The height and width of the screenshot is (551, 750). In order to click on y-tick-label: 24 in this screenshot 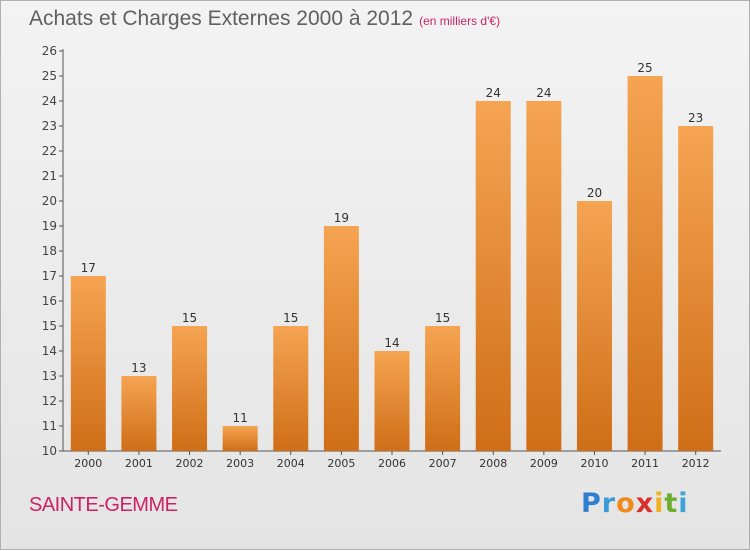, I will do `click(49, 101)`.